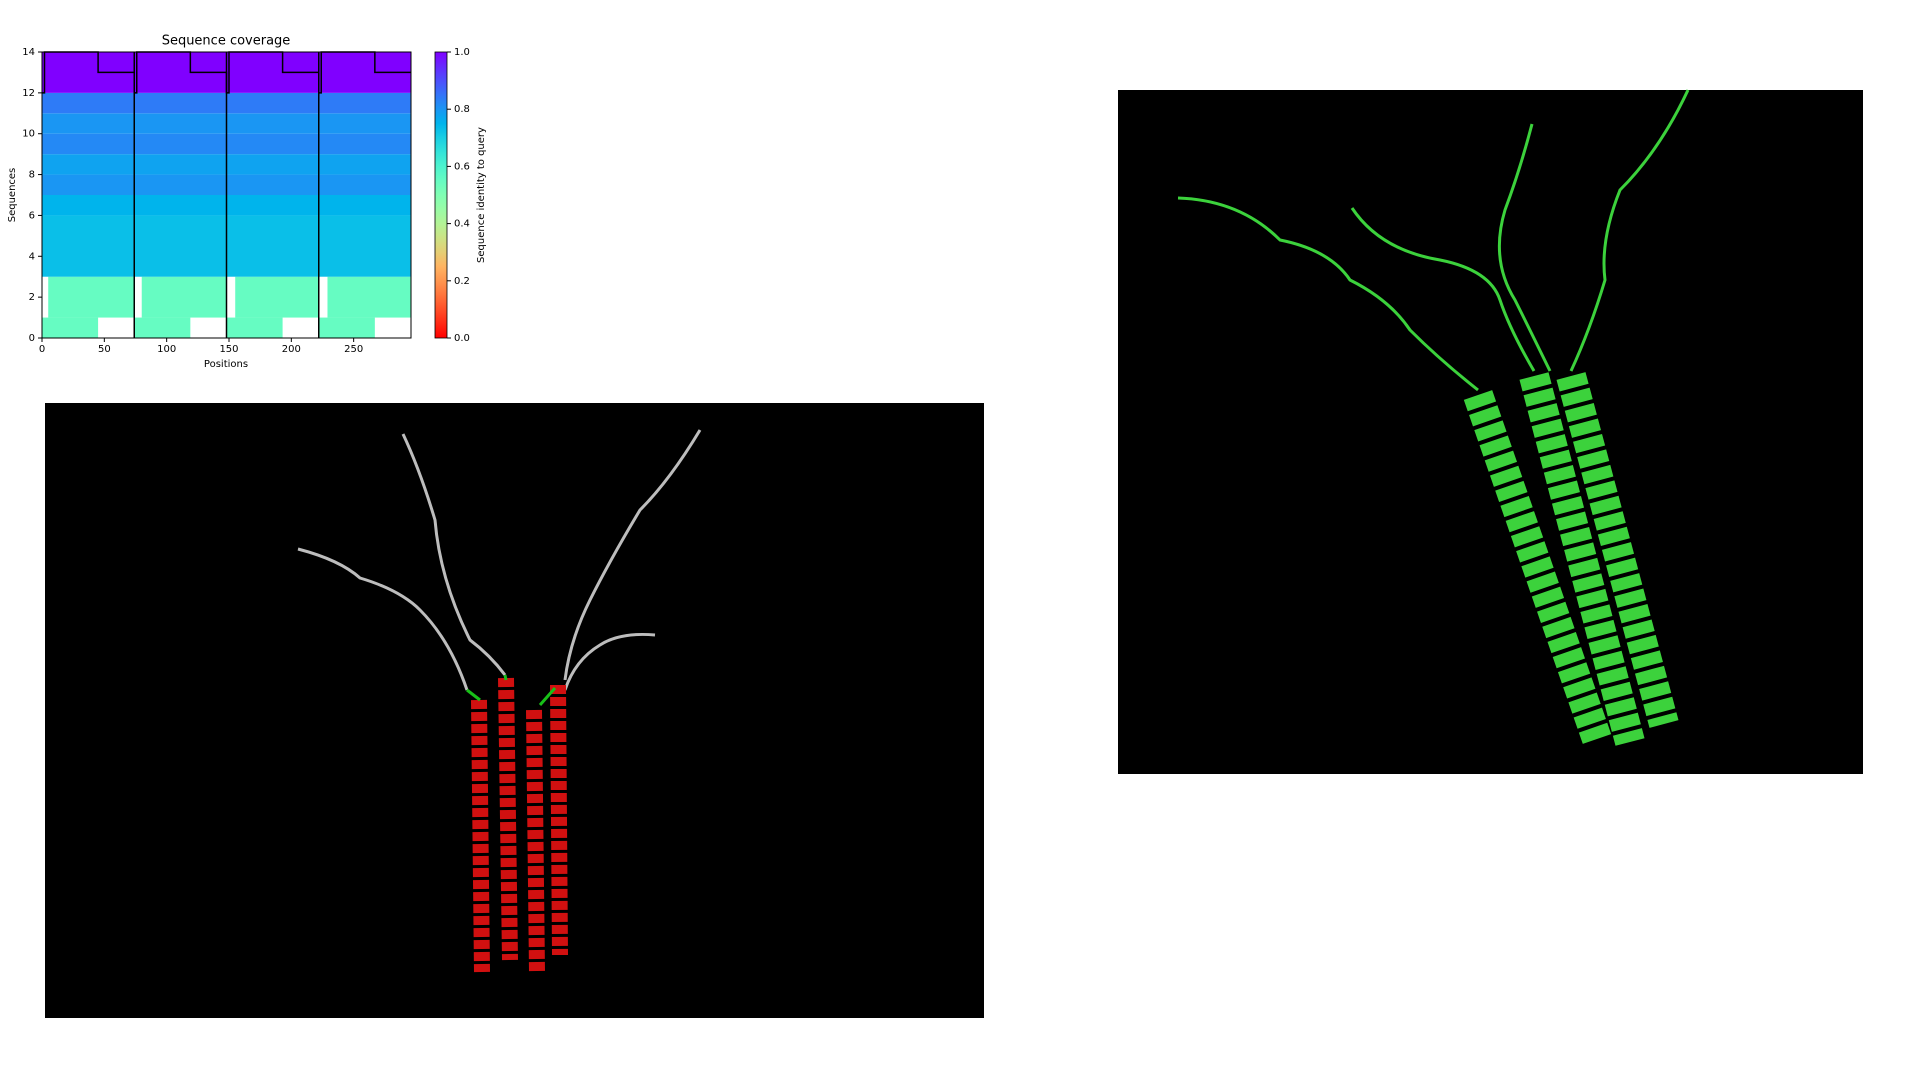 The width and height of the screenshot is (1920, 1084). Describe the element at coordinates (32, 297) in the screenshot. I see `y-tick-label: 2` at that location.